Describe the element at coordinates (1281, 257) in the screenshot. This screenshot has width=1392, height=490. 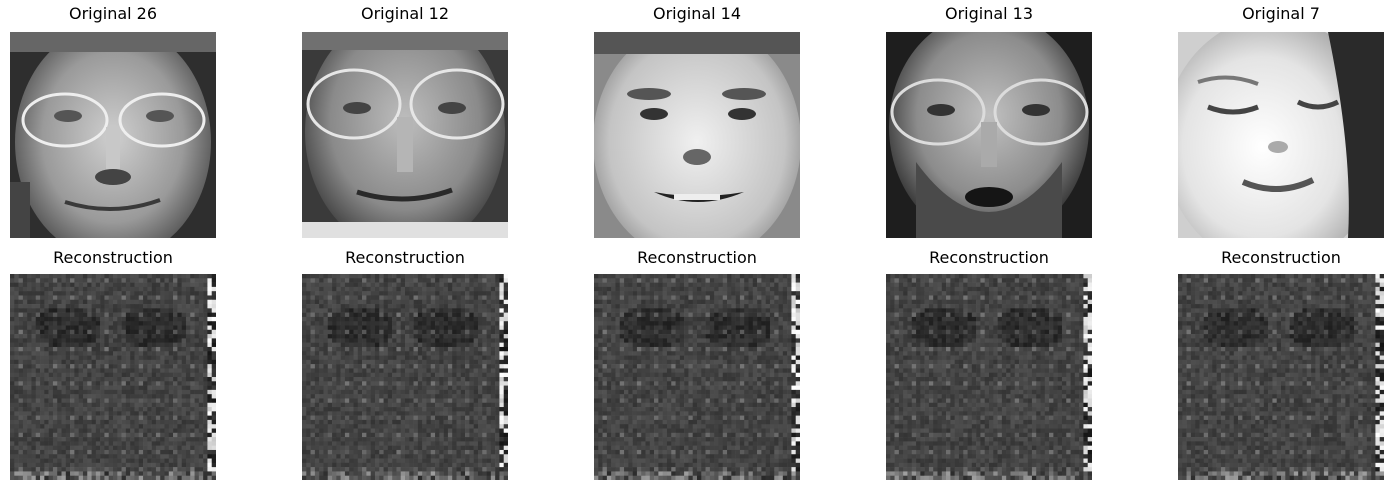
I see `reconstruction-title-5: Reconstruction` at that location.